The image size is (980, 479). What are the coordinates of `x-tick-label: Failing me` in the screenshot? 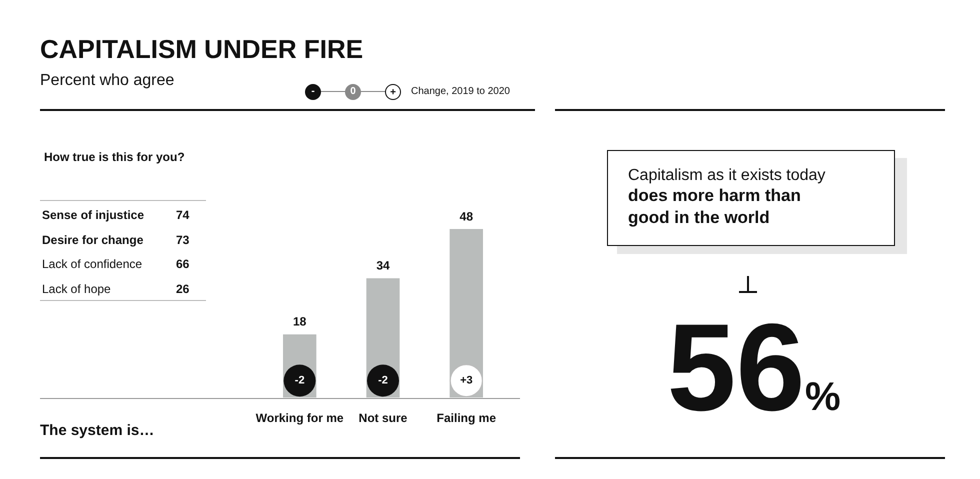 It's located at (466, 418).